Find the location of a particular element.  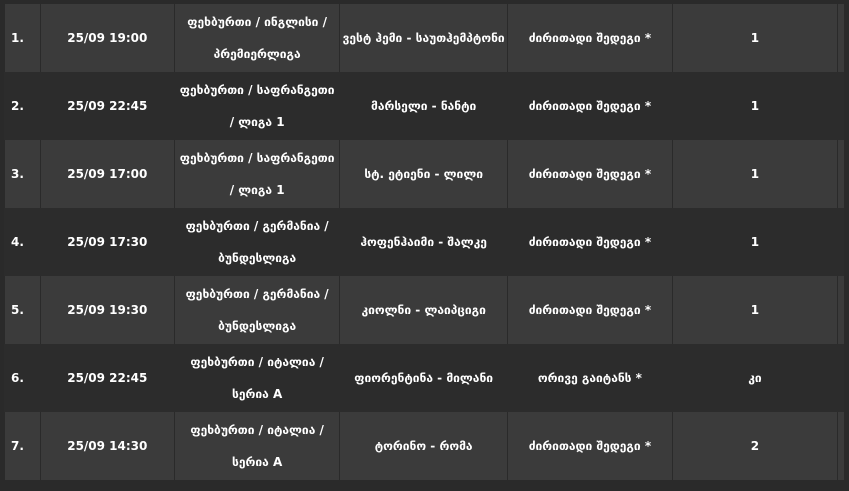

match-name: სტ. ეტიენი - ლილი is located at coordinates (423, 174).